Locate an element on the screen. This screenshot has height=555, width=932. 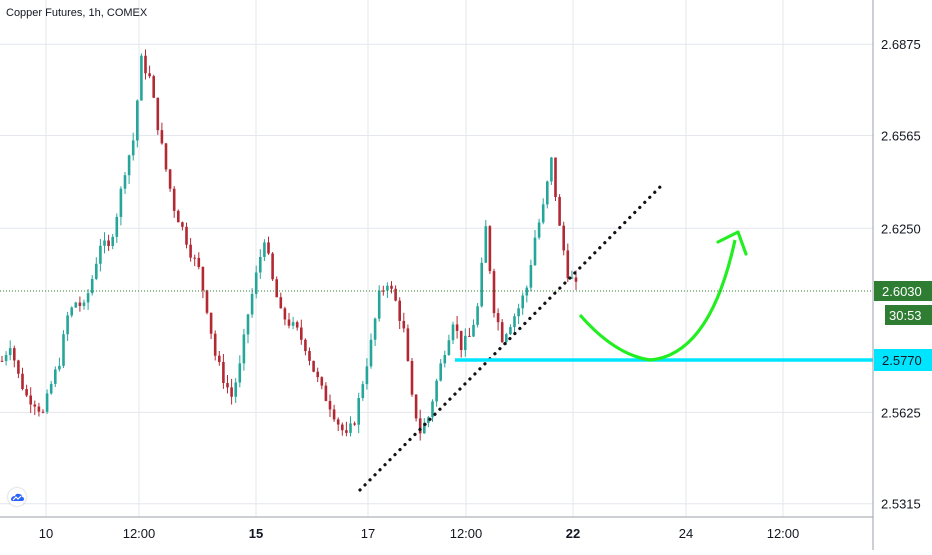
tradingview-logo is located at coordinates (17, 497).